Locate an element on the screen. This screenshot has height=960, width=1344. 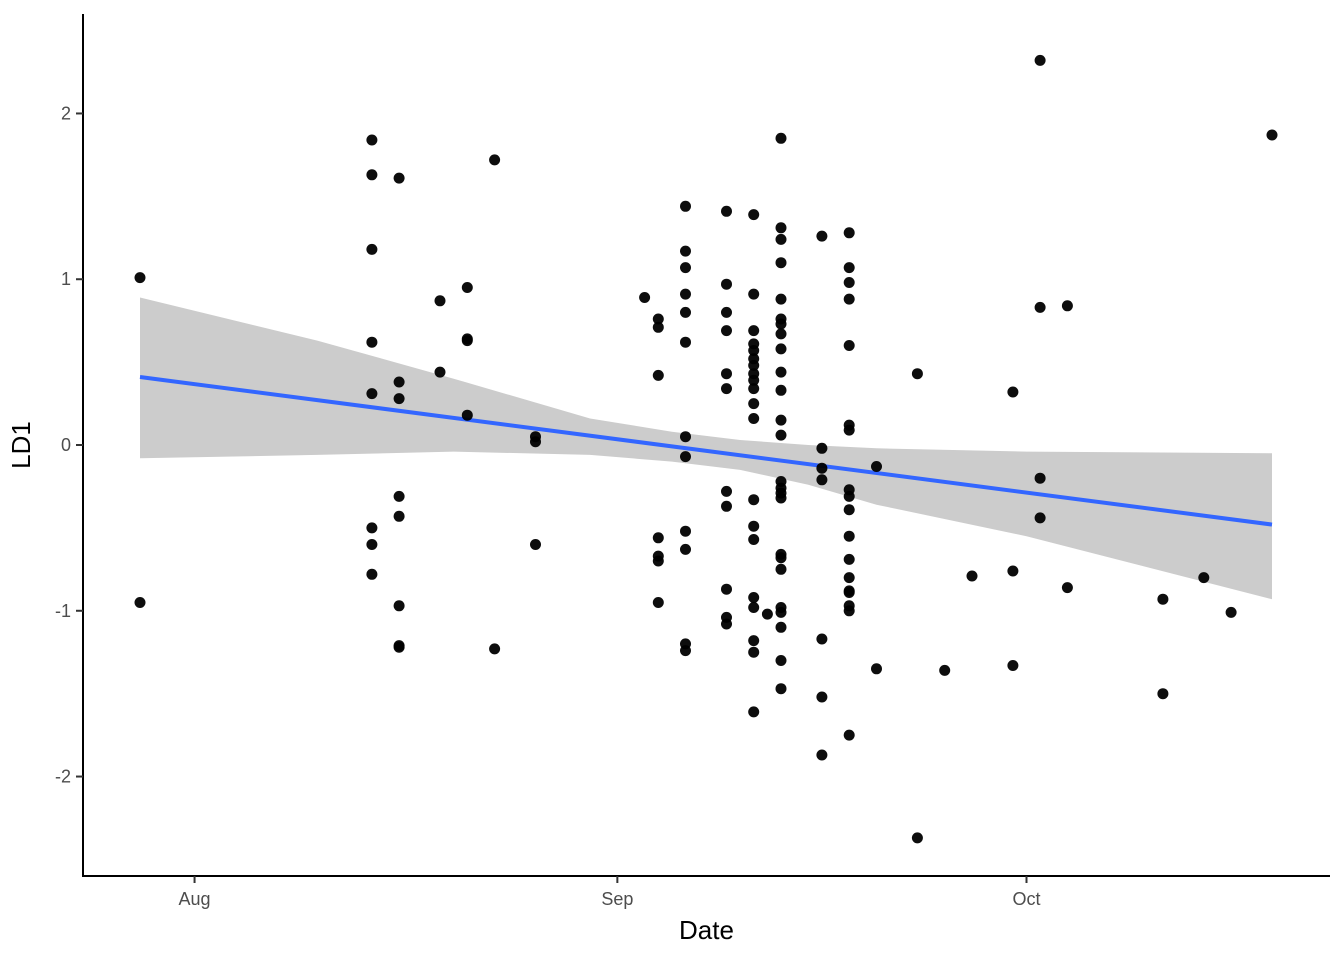
y-tick-label: -1 is located at coordinates (63, 611).